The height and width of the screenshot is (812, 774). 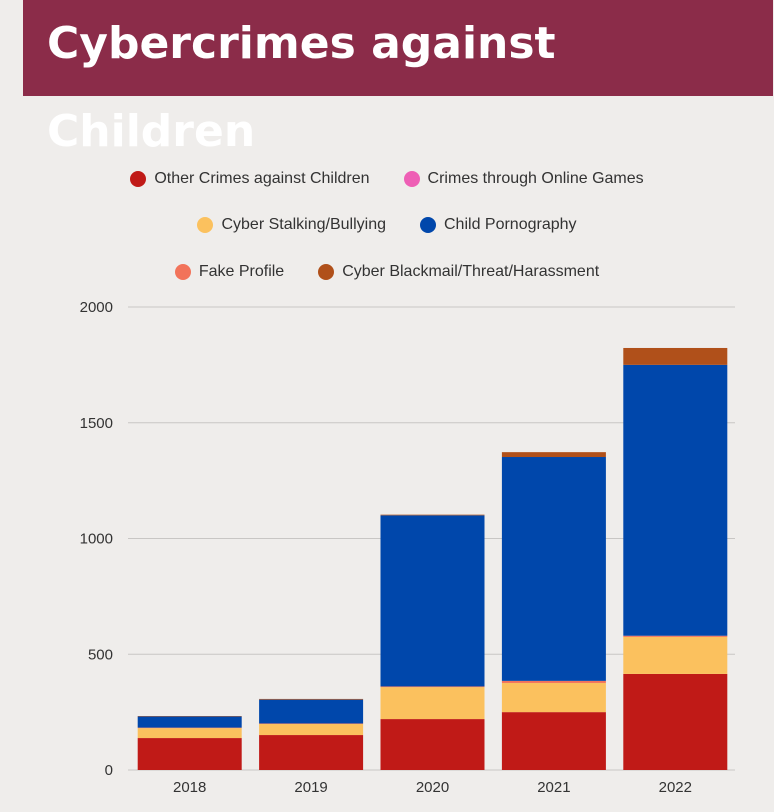 I want to click on y-tick-label: 2000, so click(x=96, y=307).